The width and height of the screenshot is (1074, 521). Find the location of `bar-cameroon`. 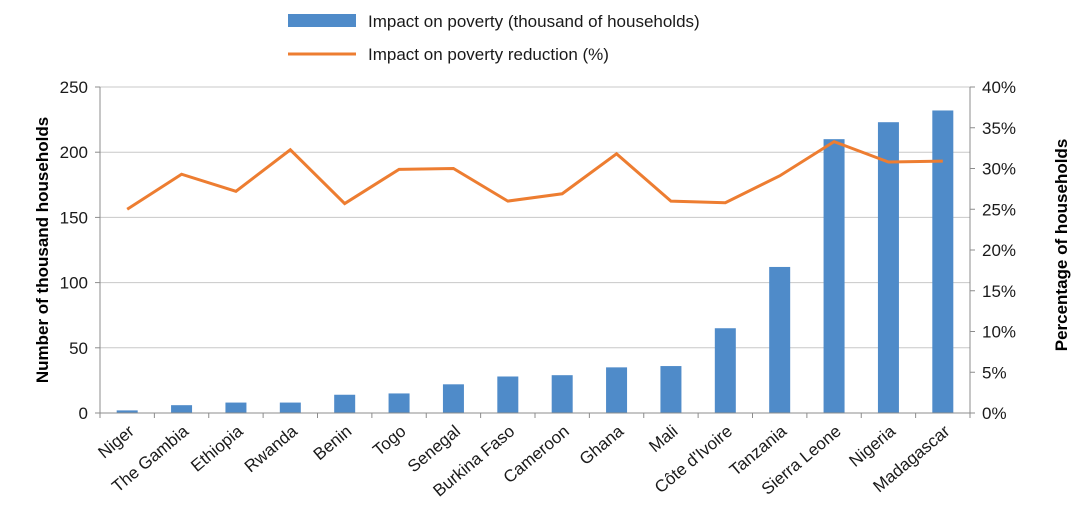

bar-cameroon is located at coordinates (562, 394).